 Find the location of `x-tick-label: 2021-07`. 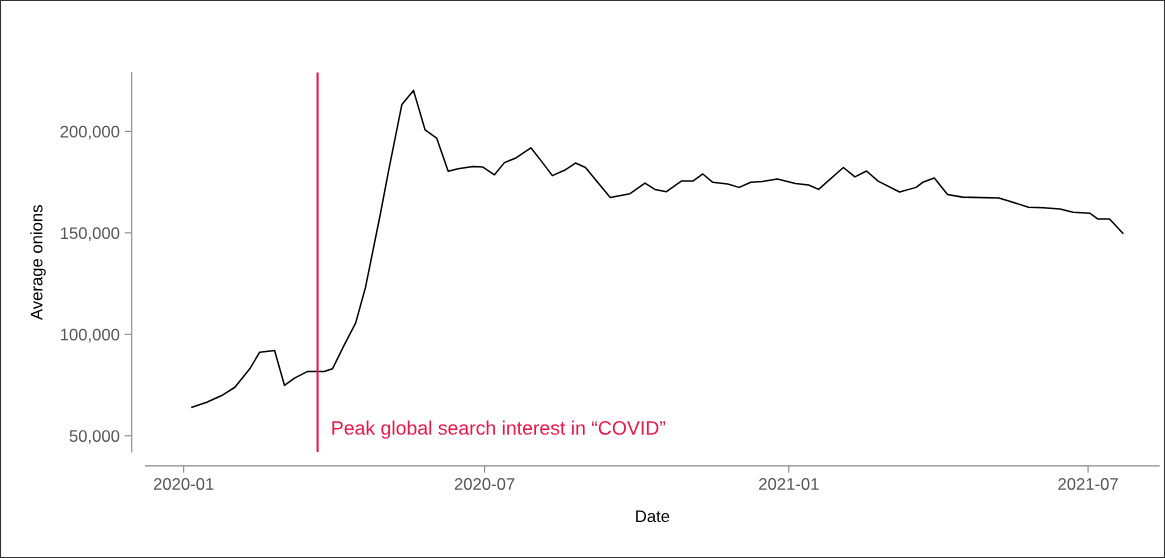

x-tick-label: 2021-07 is located at coordinates (1088, 484).